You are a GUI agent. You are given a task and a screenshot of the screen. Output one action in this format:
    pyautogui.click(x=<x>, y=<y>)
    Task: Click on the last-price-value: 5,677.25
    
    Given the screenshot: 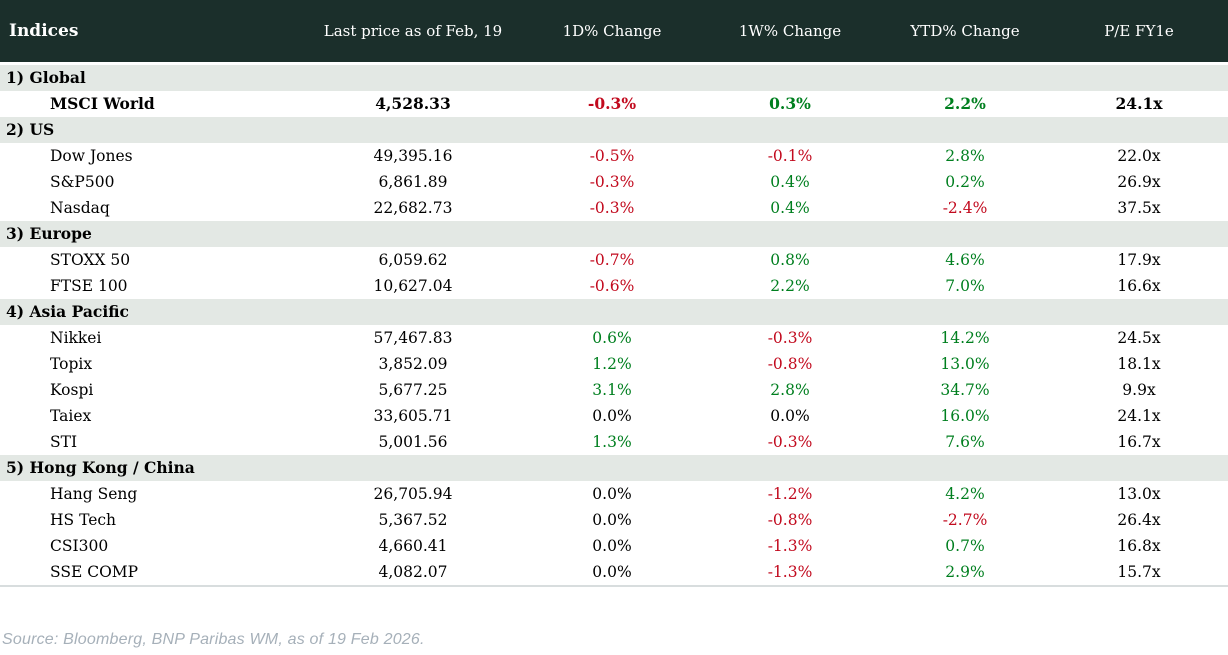 What is the action you would take?
    pyautogui.click(x=413, y=390)
    